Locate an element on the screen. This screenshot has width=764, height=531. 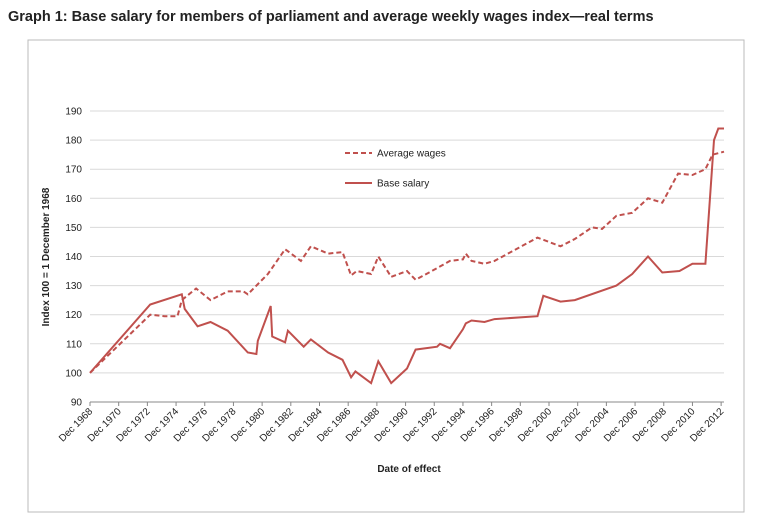
y-tick-label: 90 is located at coordinates (77, 403).